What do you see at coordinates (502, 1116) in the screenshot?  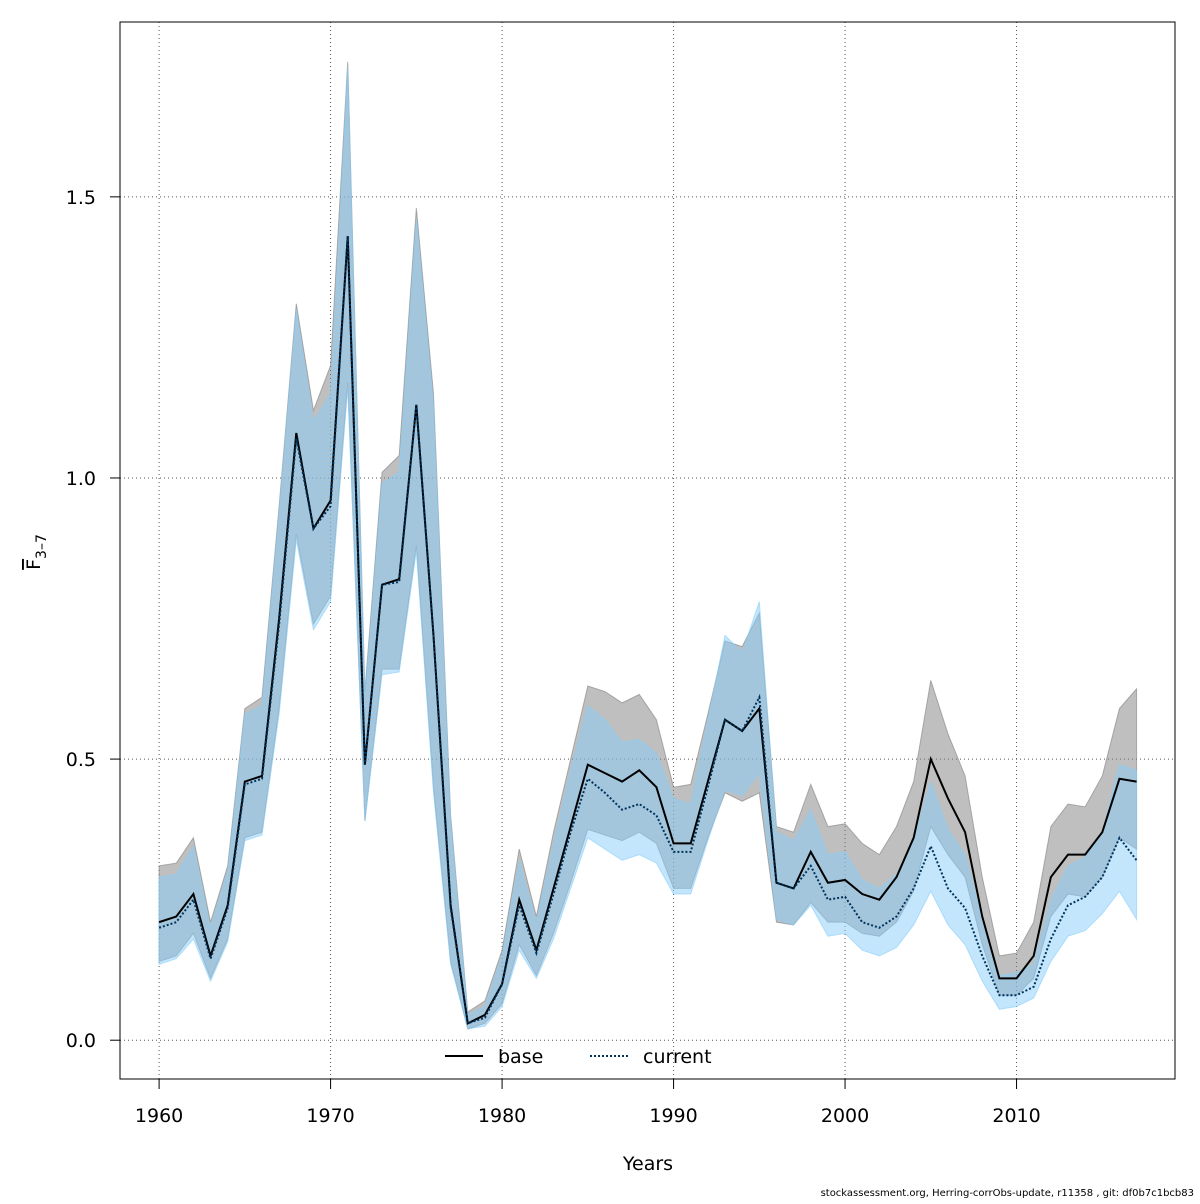 I see `x-tick-label: 1980` at bounding box center [502, 1116].